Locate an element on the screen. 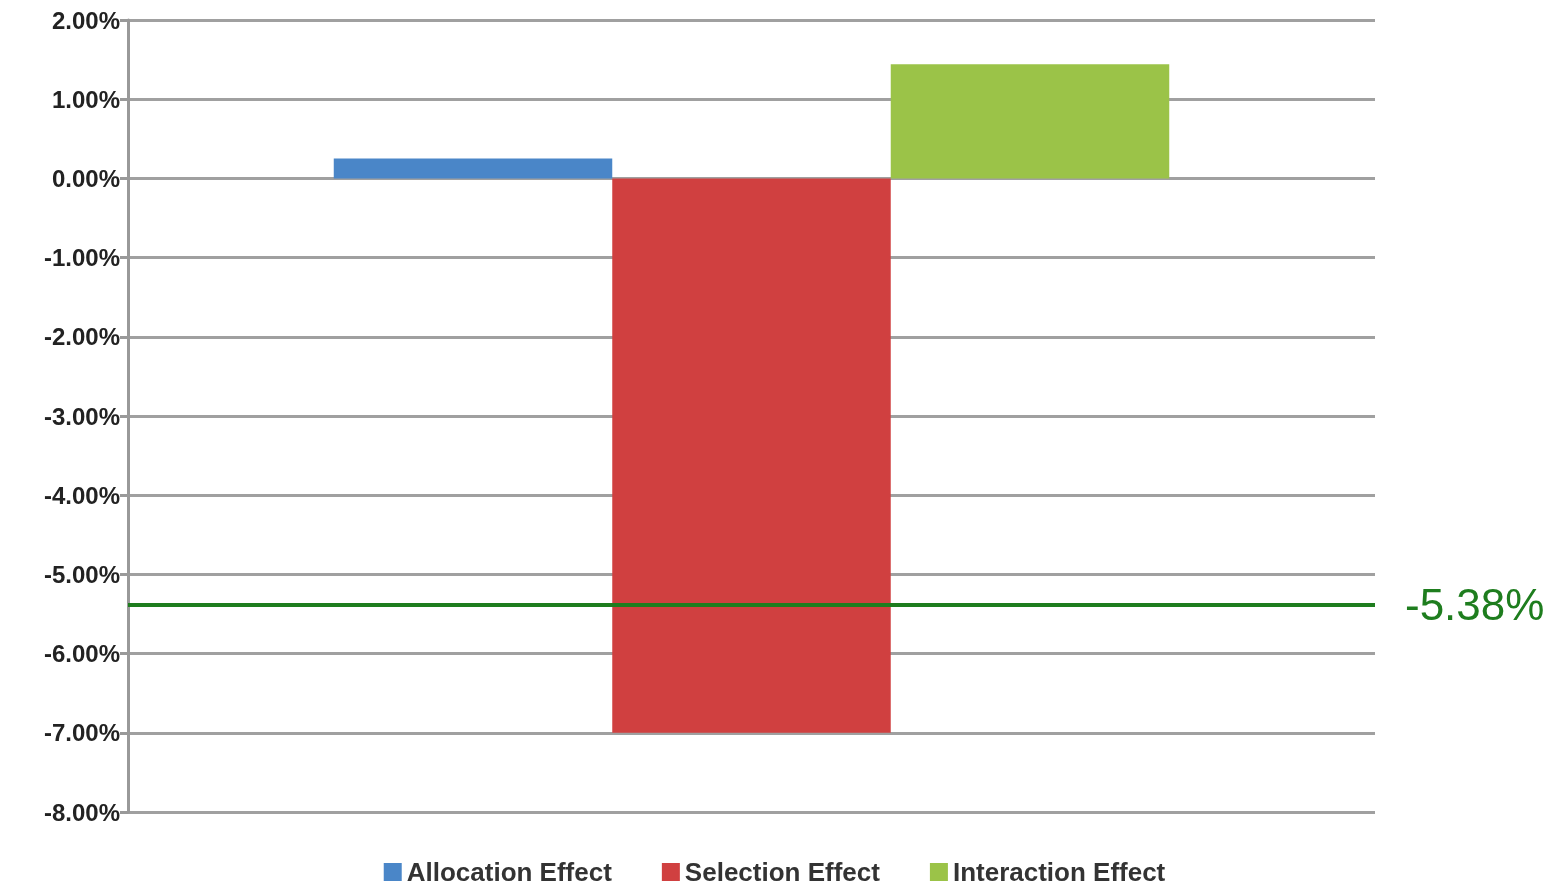 This screenshot has height=890, width=1549. y-tick-label: 0.00% is located at coordinates (85, 178).